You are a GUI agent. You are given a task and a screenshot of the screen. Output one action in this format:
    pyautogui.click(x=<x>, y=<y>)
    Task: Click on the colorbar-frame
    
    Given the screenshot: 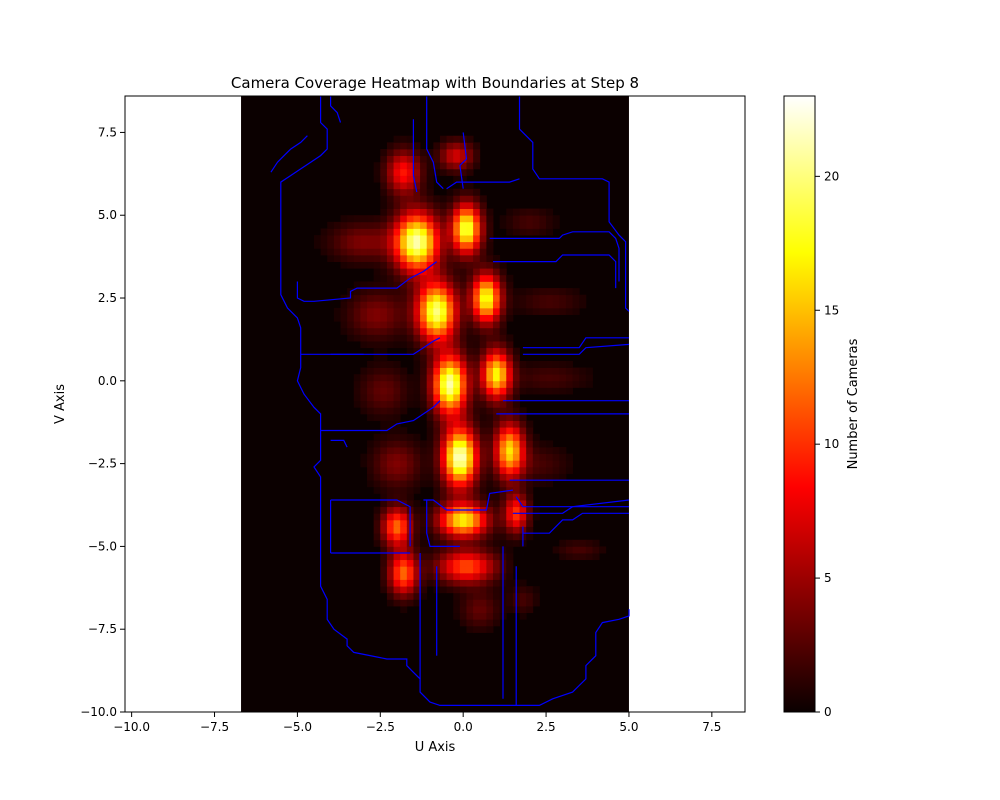 What is the action you would take?
    pyautogui.click(x=799, y=404)
    